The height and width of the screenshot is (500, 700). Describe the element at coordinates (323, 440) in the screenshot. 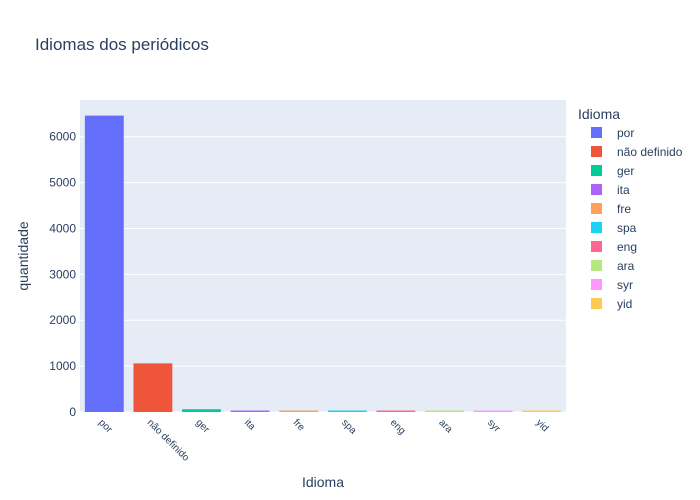

I see `x-axis-ticks: por não definido ger ita fre spa eng ara syr yid` at that location.